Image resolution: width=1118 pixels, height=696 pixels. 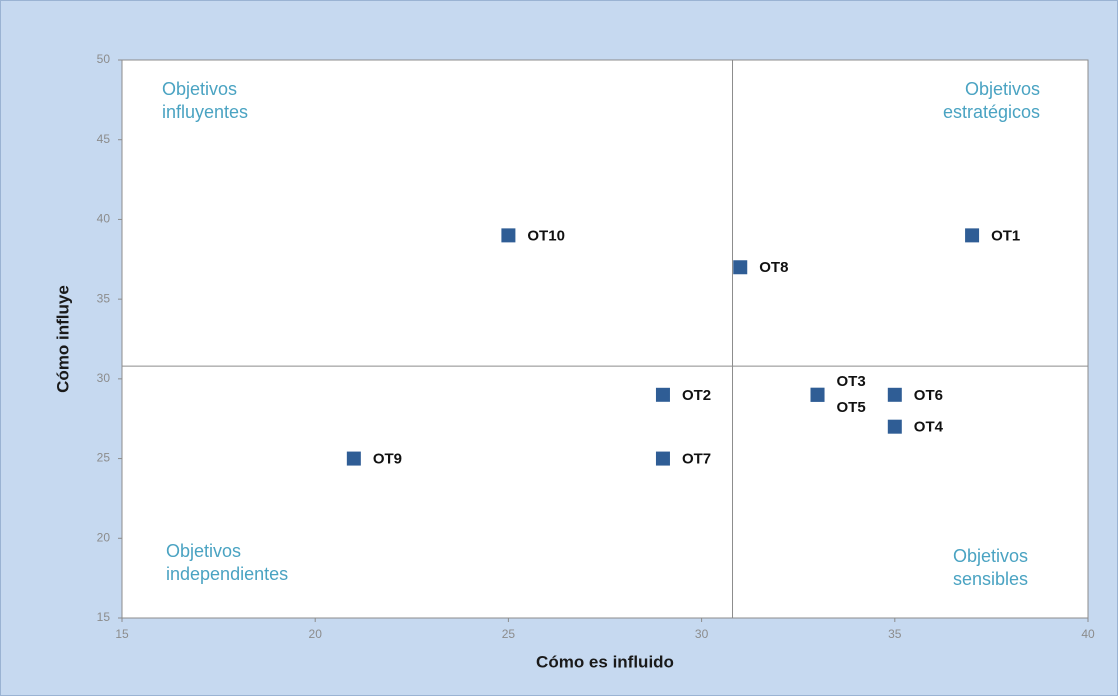 What do you see at coordinates (227, 574) in the screenshot?
I see `quadrant-label: independientes` at bounding box center [227, 574].